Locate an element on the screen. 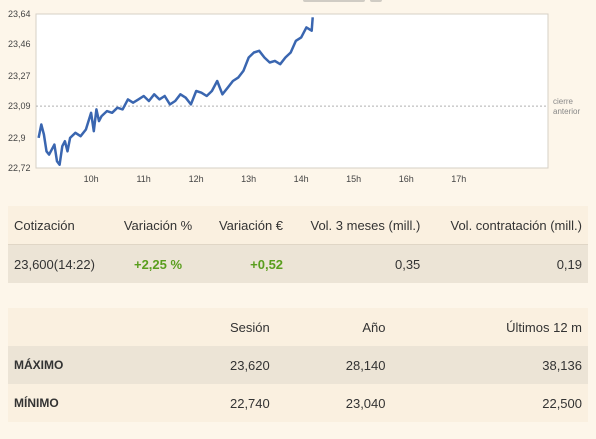  cell-min-ano: 23,040 is located at coordinates (333, 403).